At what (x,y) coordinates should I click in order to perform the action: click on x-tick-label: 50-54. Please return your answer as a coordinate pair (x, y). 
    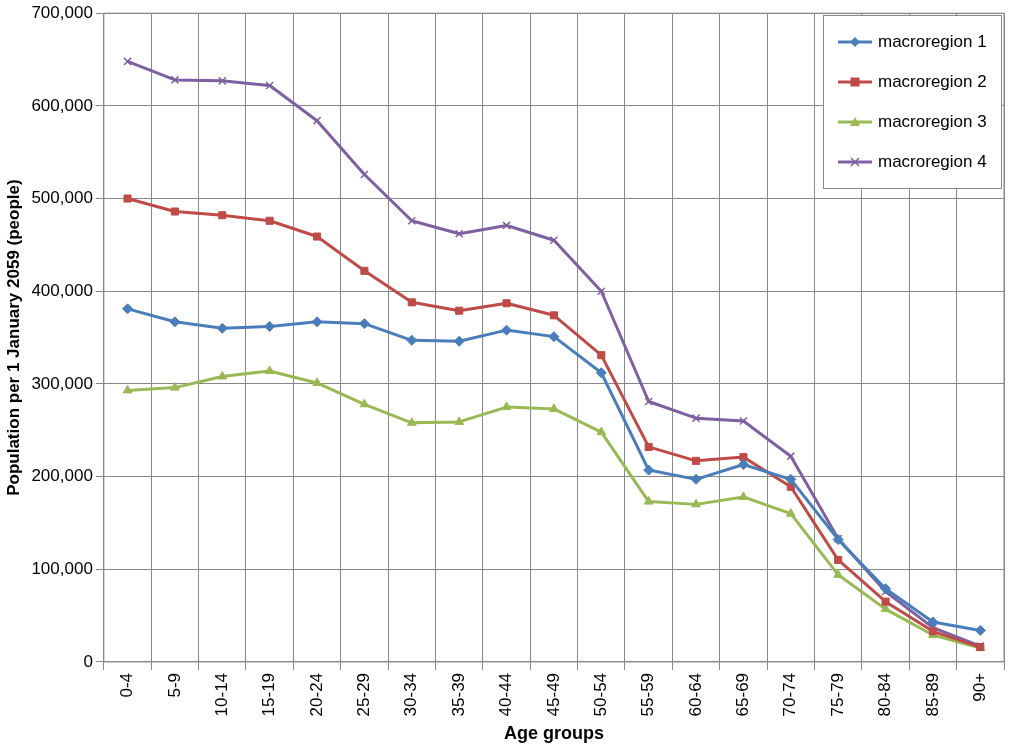
    Looking at the image, I should click on (600, 694).